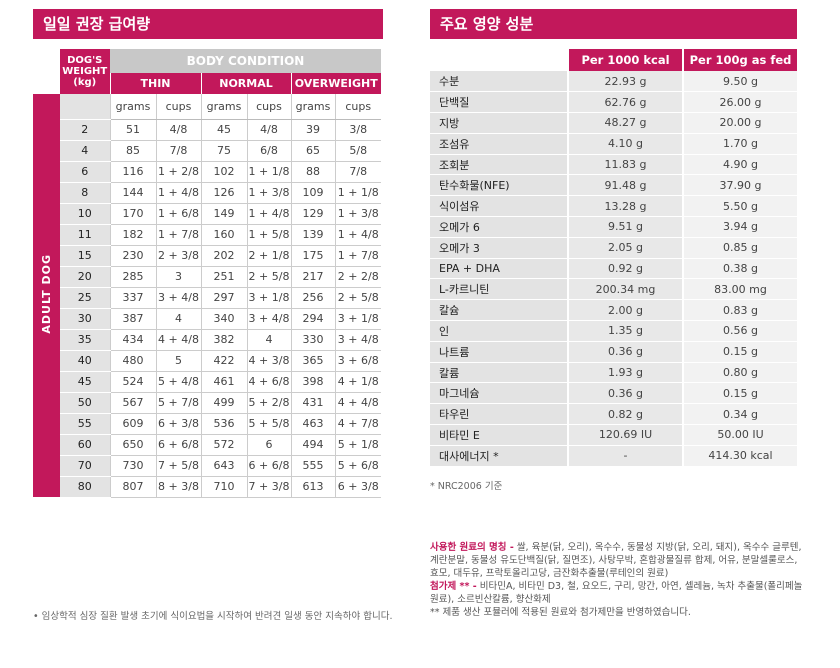 The image size is (840, 668). What do you see at coordinates (223, 214) in the screenshot?
I see `cell-normal-grams: 149` at bounding box center [223, 214].